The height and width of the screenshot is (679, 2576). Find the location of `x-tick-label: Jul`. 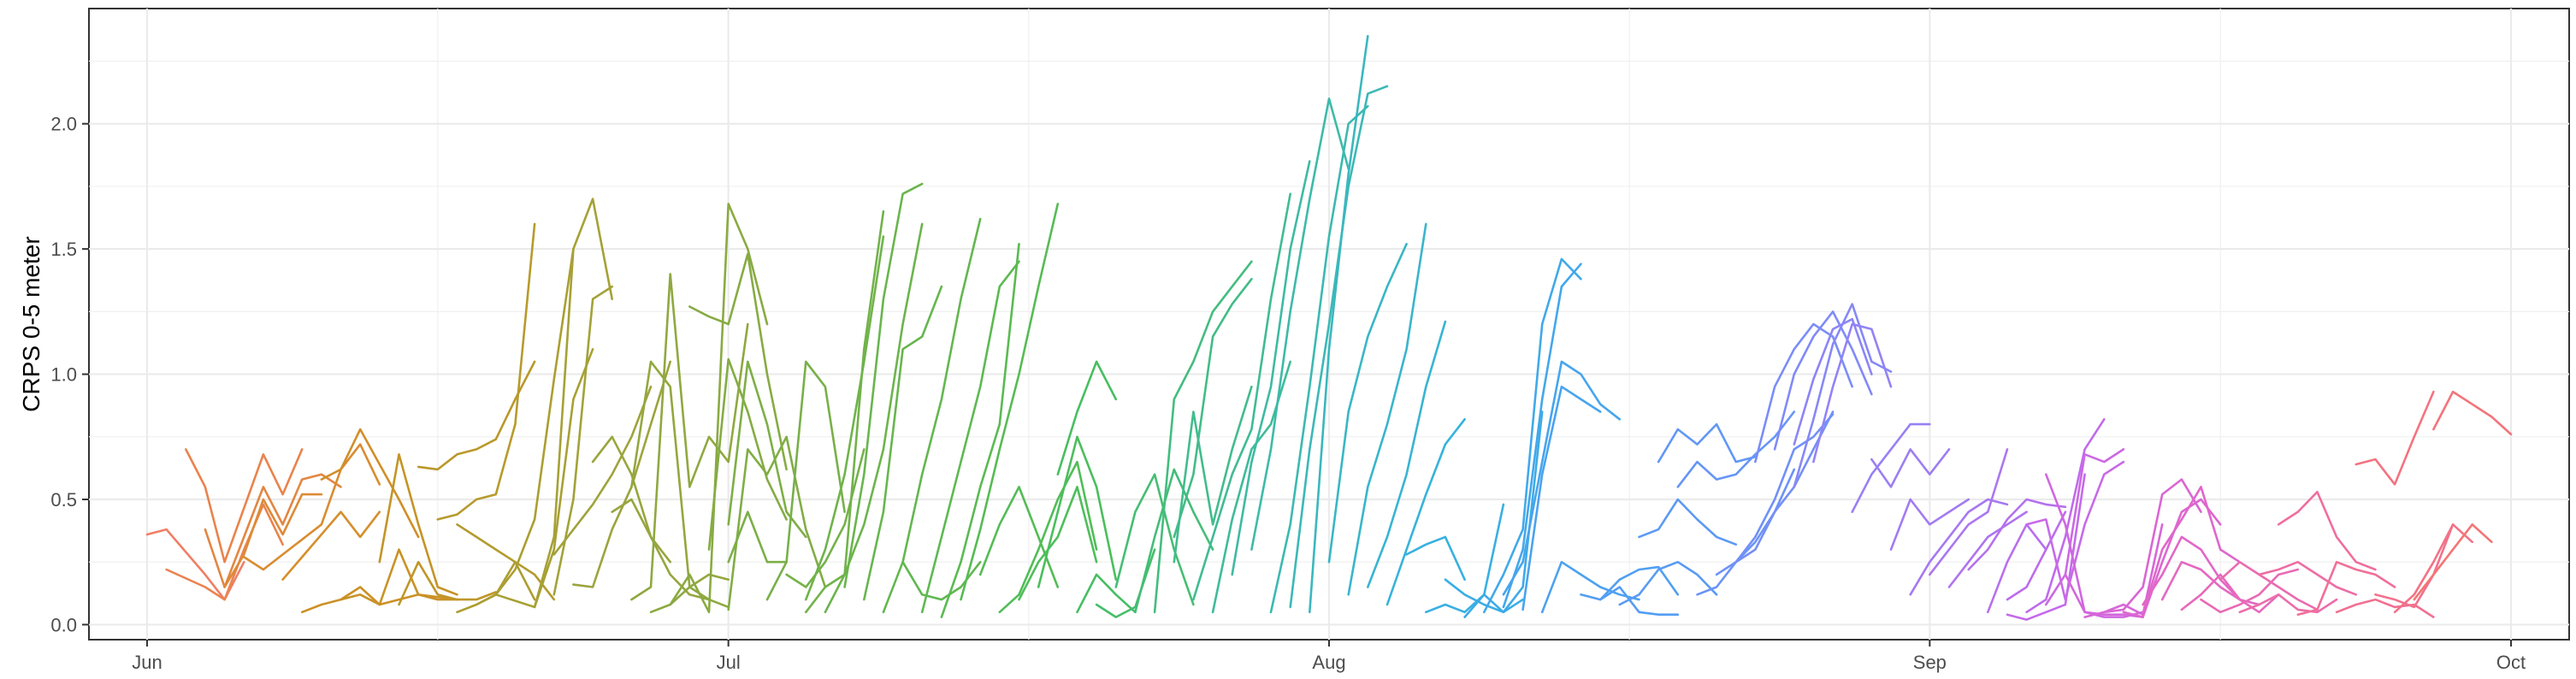

x-tick-label: Jul is located at coordinates (729, 662).